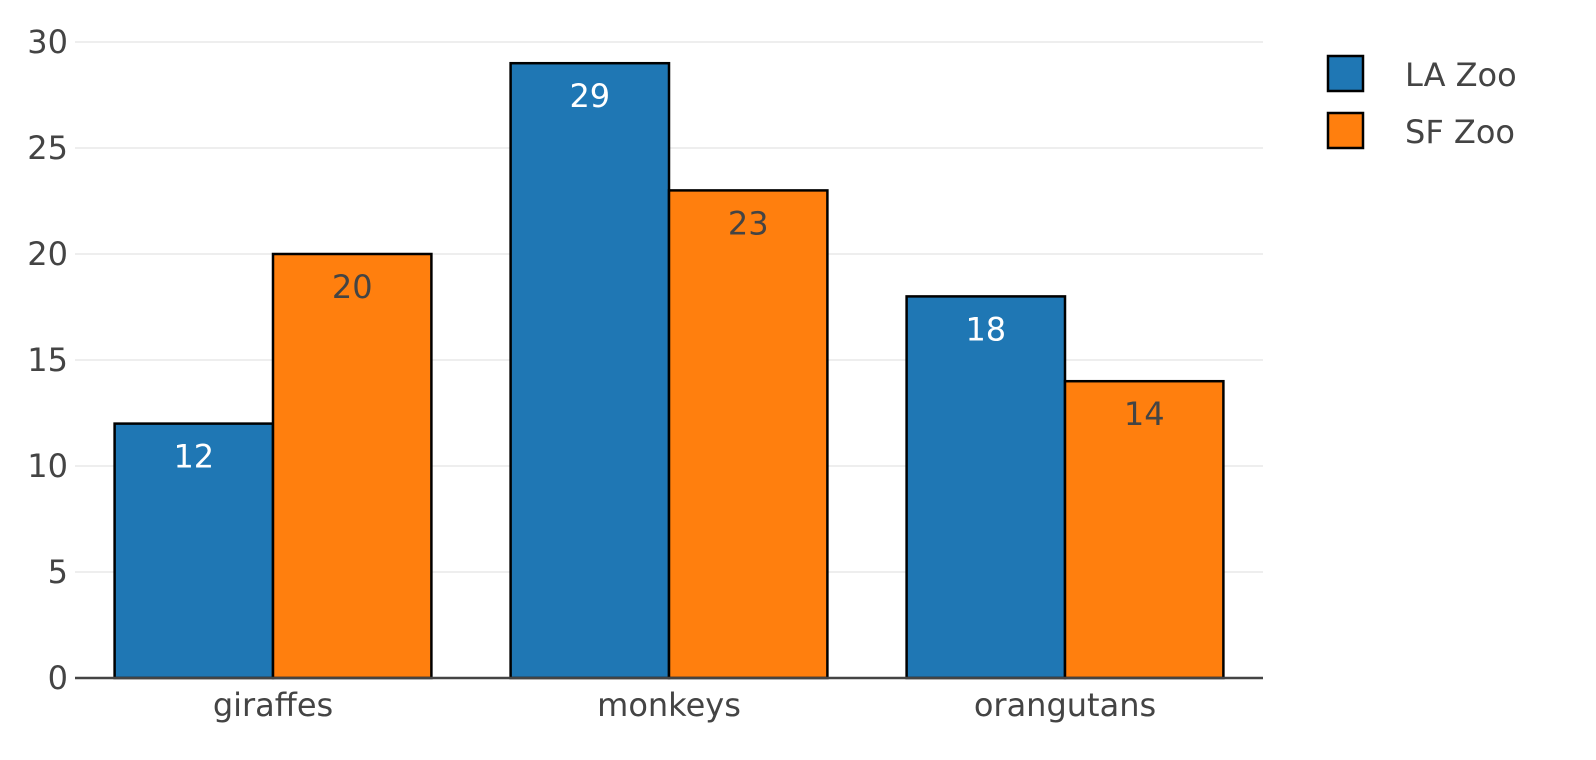 This screenshot has height=760, width=1596. I want to click on bar-value-label: 20, so click(352, 287).